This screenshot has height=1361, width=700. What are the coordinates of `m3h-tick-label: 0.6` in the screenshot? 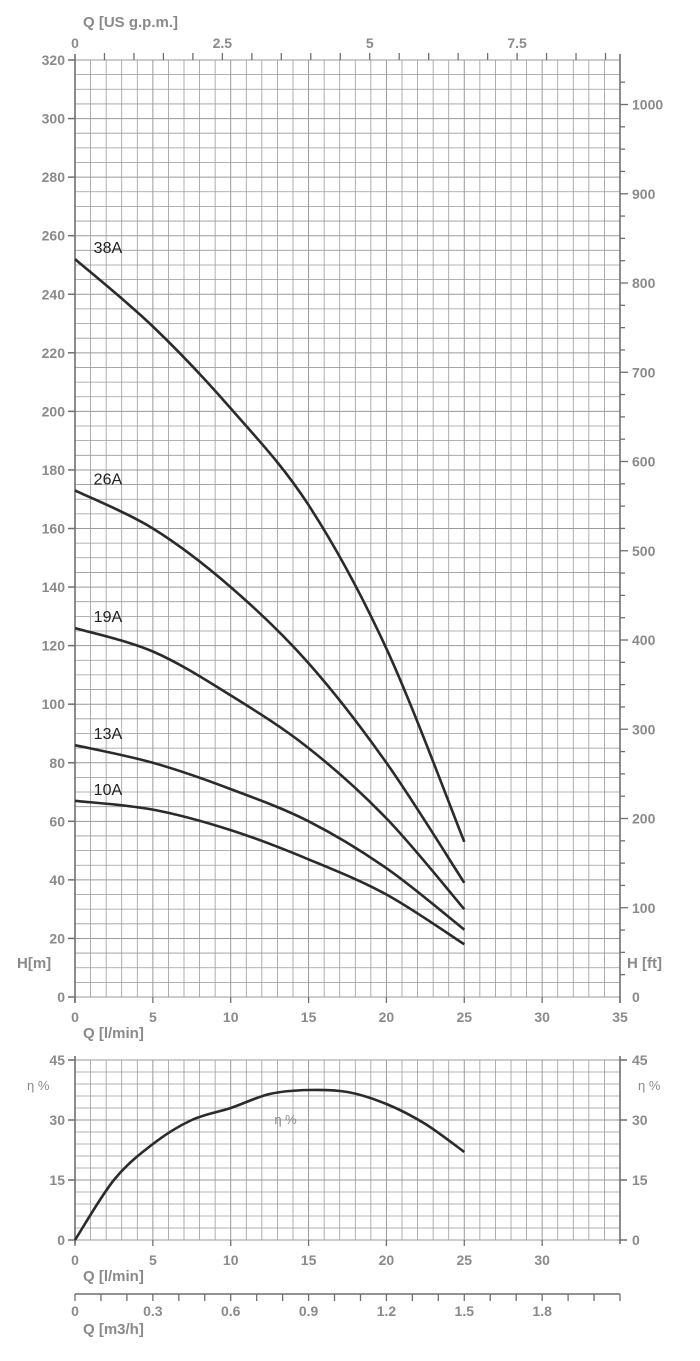 It's located at (231, 1311).